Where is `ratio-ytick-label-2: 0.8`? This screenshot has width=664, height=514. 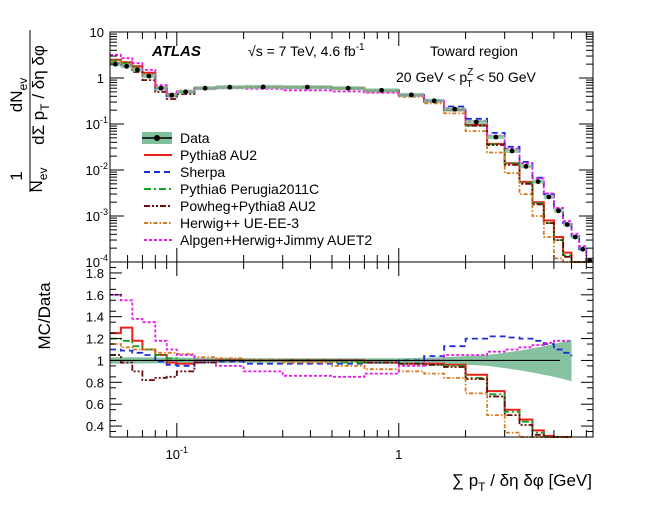
ratio-ytick-label-2: 0.8 is located at coordinates (95, 382).